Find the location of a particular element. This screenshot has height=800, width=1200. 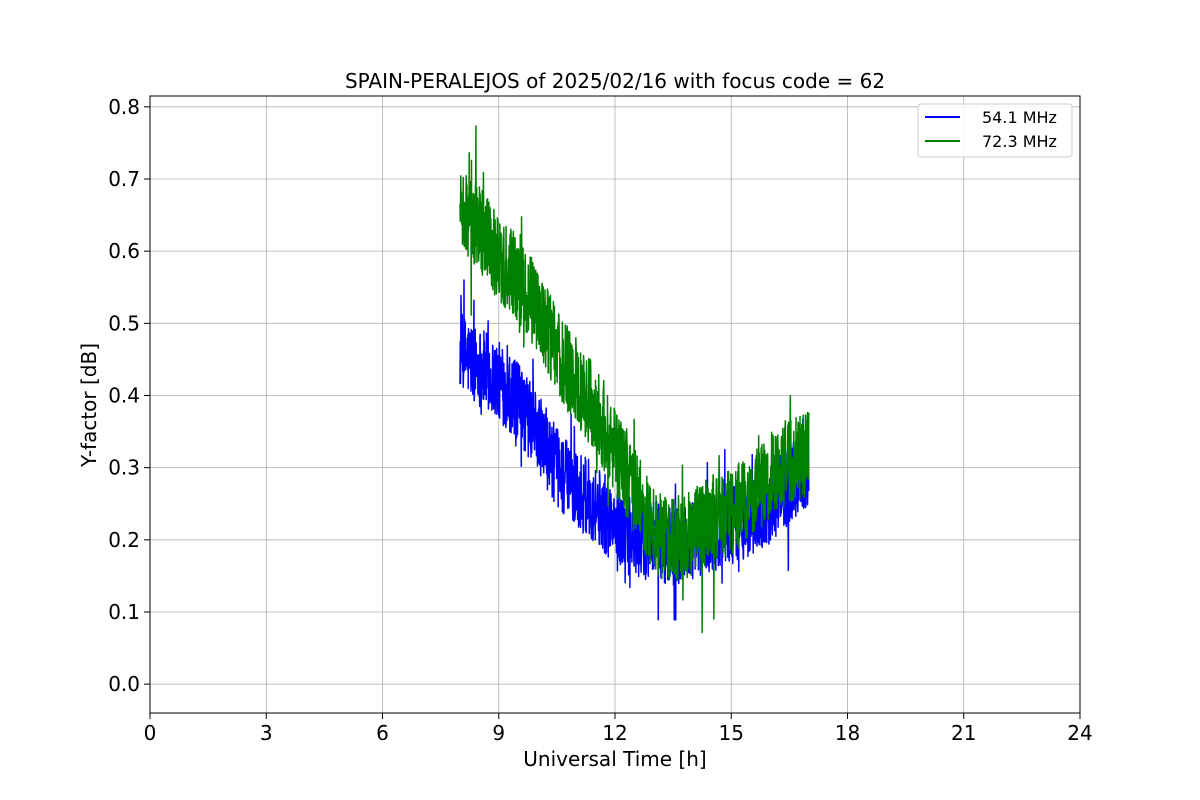

y-tick-label: 0.0 is located at coordinates (124, 684).